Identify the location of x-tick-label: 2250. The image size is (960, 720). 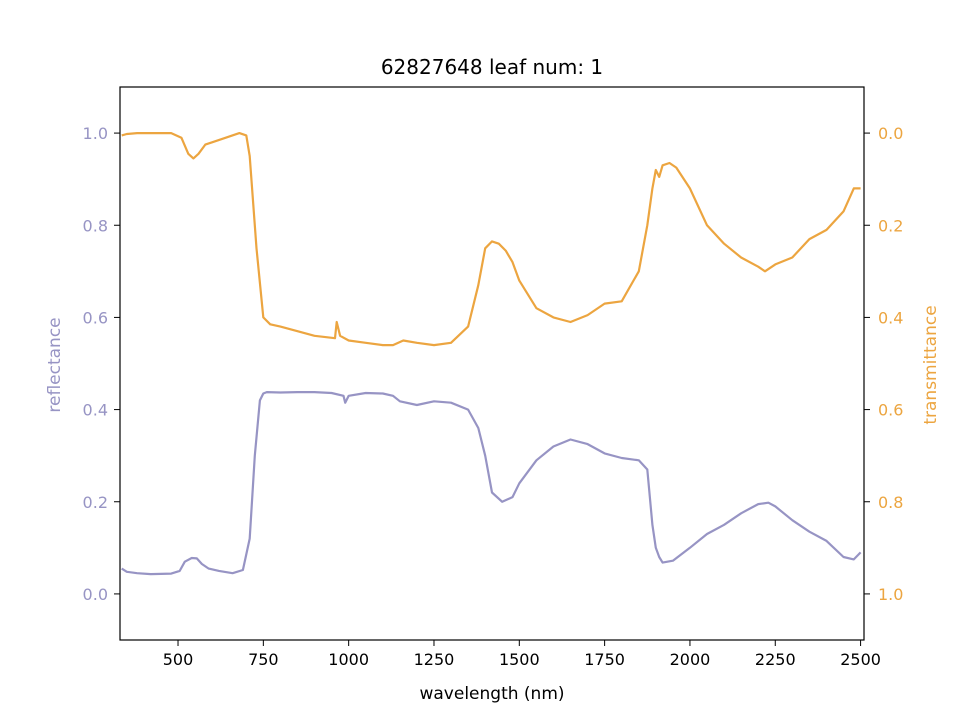
(775, 659).